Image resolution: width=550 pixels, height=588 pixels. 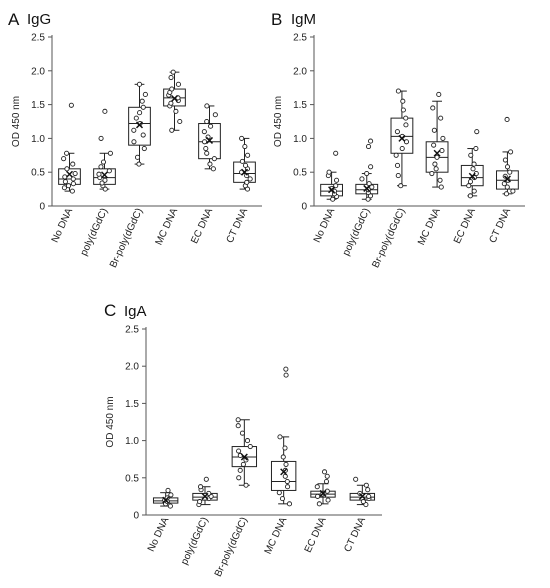 I want to click on x-tick-label: No DNA, so click(x=63, y=225).